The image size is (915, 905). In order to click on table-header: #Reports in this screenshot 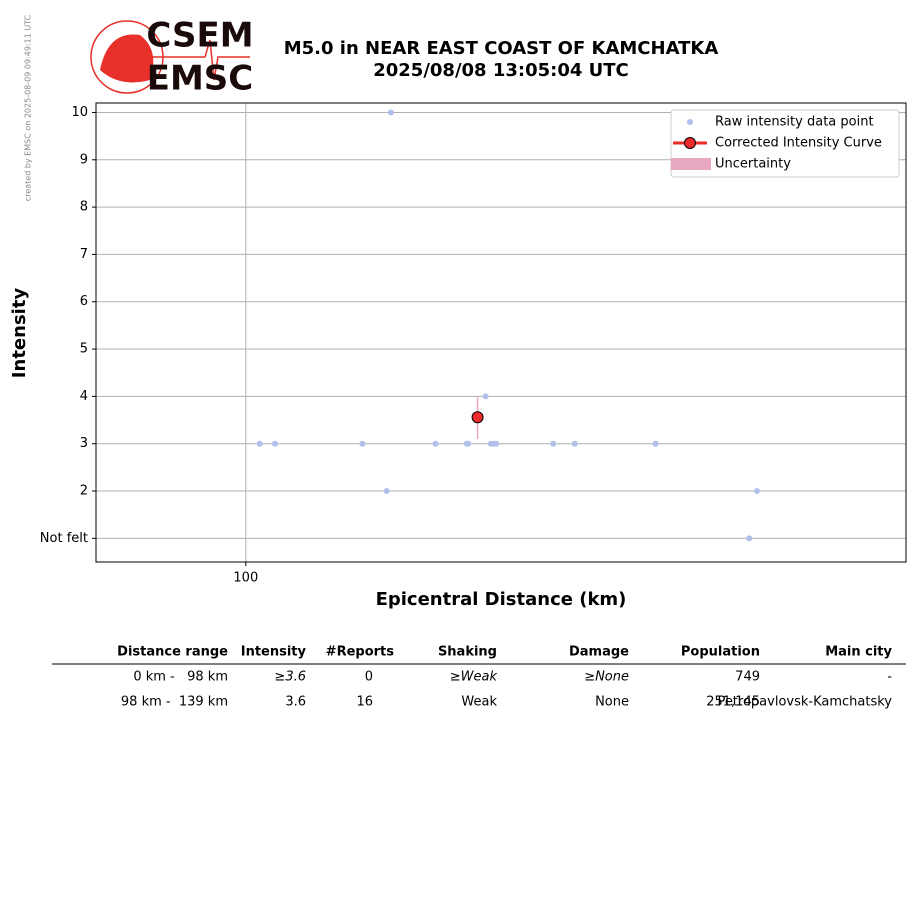, I will do `click(360, 652)`.